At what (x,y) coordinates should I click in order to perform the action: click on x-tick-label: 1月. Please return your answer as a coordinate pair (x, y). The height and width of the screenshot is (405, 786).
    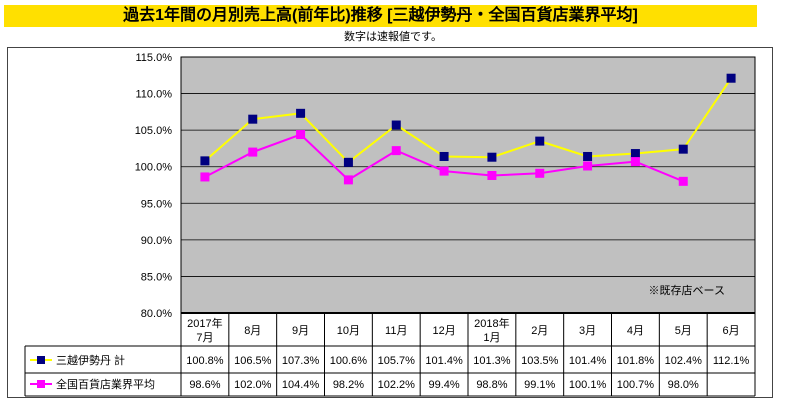
    Looking at the image, I should click on (491, 338).